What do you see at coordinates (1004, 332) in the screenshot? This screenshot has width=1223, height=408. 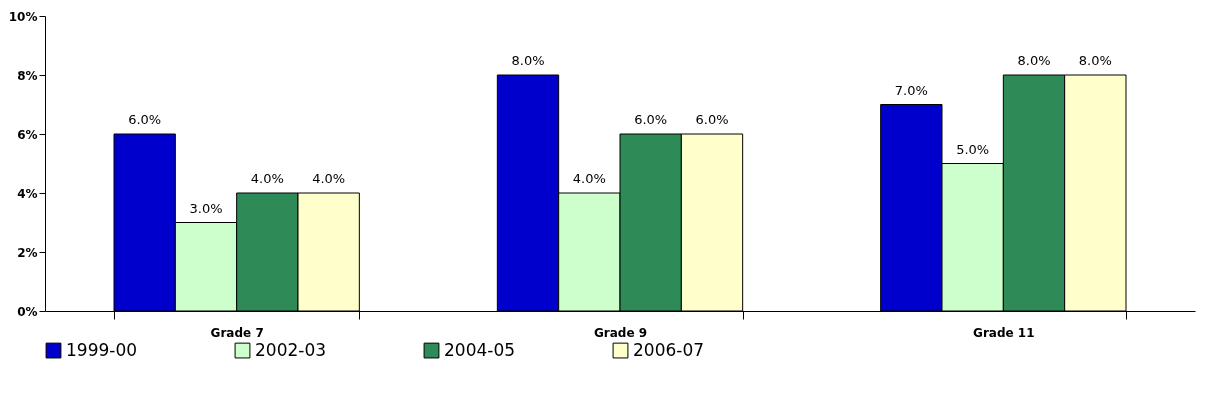 I see `x-tick-label: Grade 11` at bounding box center [1004, 332].